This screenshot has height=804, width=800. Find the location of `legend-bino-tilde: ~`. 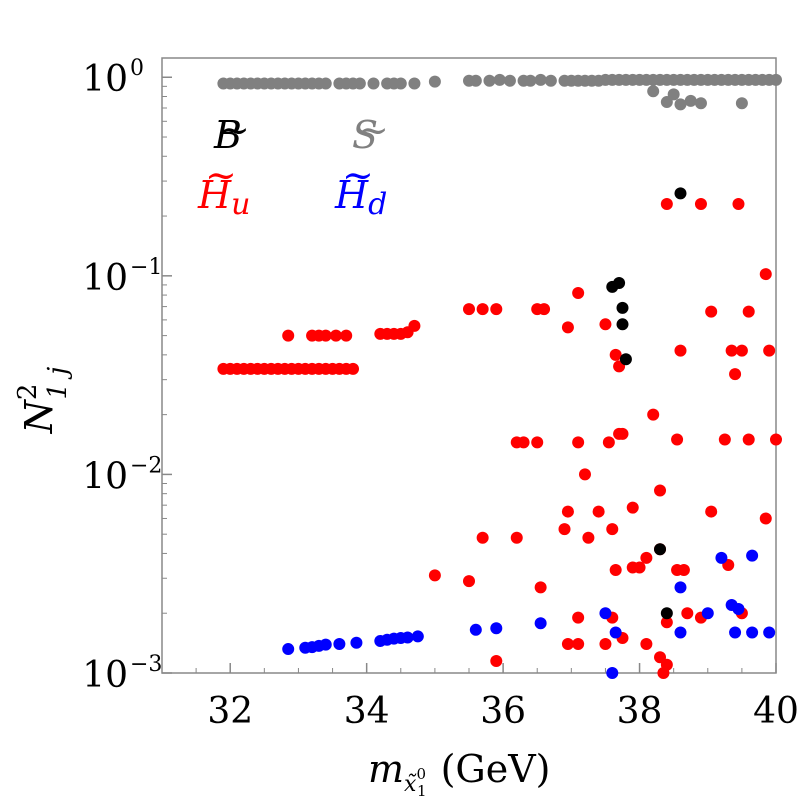

legend-bino-tilde: ~ is located at coordinates (234, 130).